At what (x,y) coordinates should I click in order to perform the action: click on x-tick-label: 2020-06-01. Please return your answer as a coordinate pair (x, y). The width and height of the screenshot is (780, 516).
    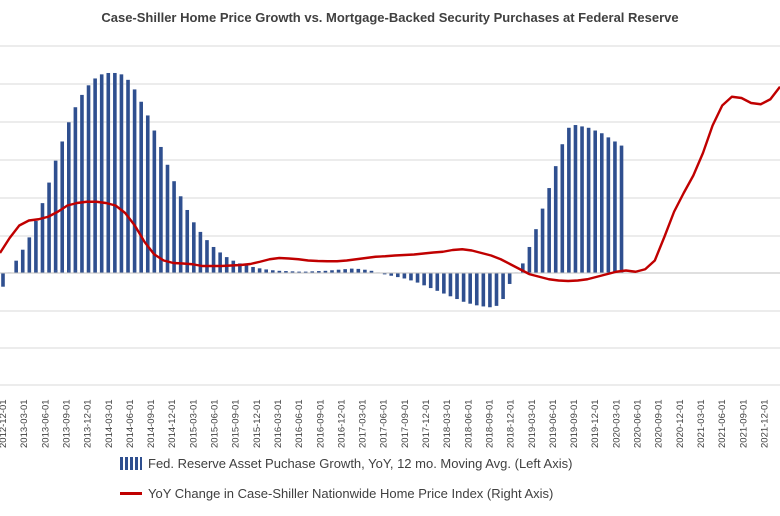
    Looking at the image, I should click on (638, 423).